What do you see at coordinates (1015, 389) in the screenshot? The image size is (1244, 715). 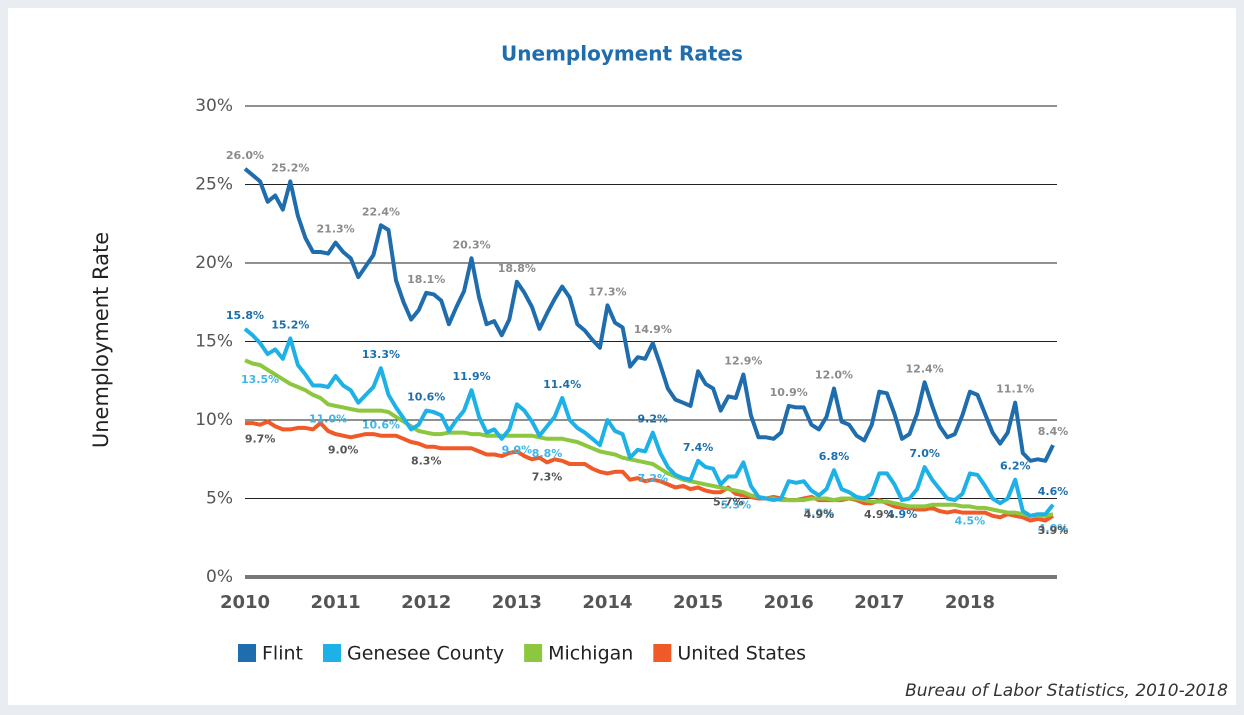 I see `data-label: 11.1%` at bounding box center [1015, 389].